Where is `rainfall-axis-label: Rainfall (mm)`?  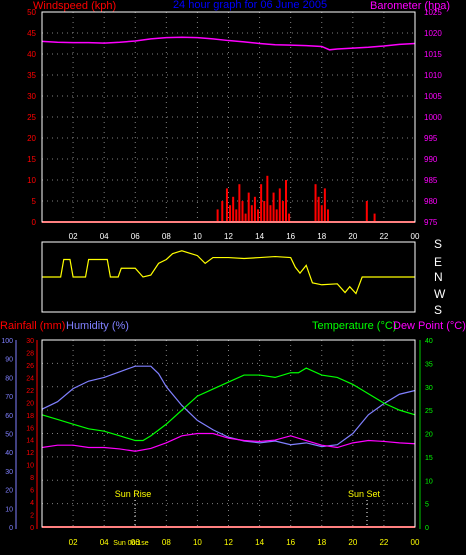
rainfall-axis-label: Rainfall (mm) is located at coordinates (32, 326).